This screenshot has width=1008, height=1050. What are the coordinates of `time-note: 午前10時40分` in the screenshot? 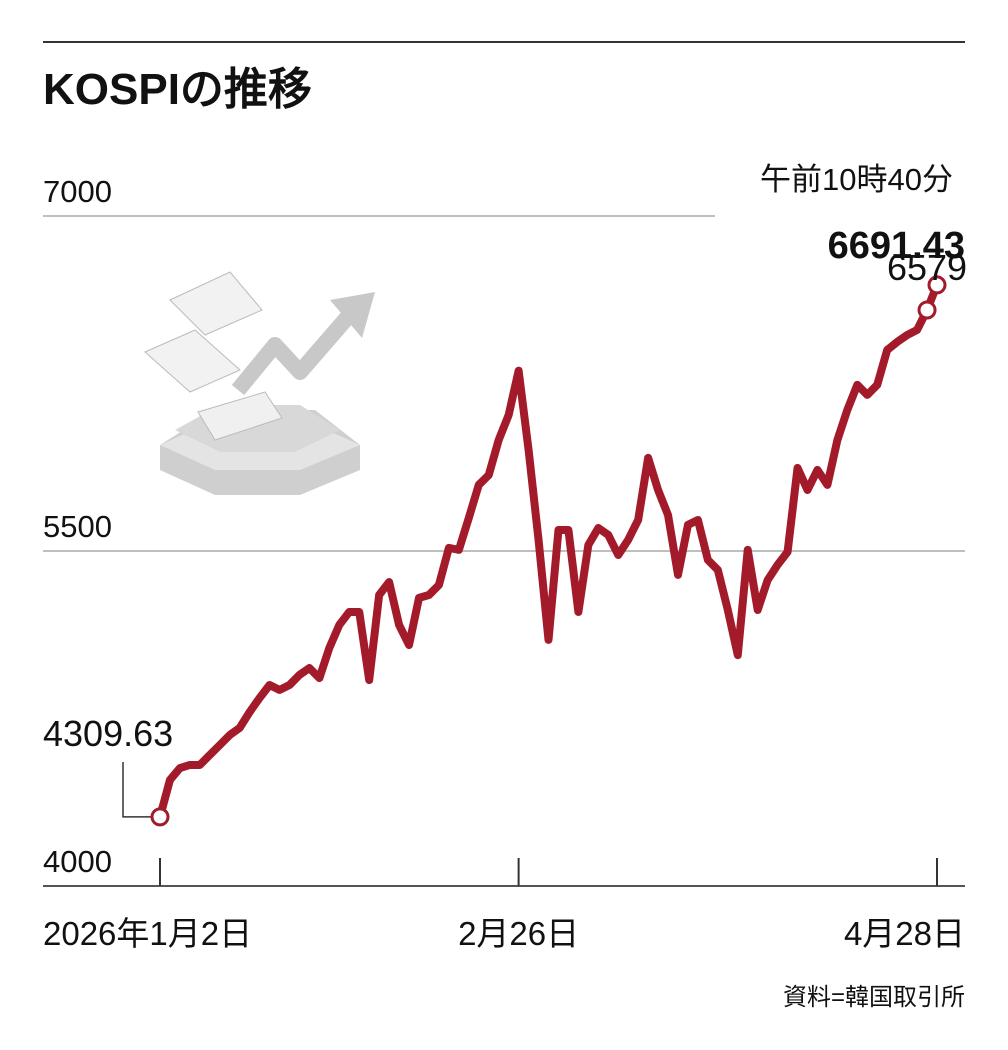 It's located at (856, 179).